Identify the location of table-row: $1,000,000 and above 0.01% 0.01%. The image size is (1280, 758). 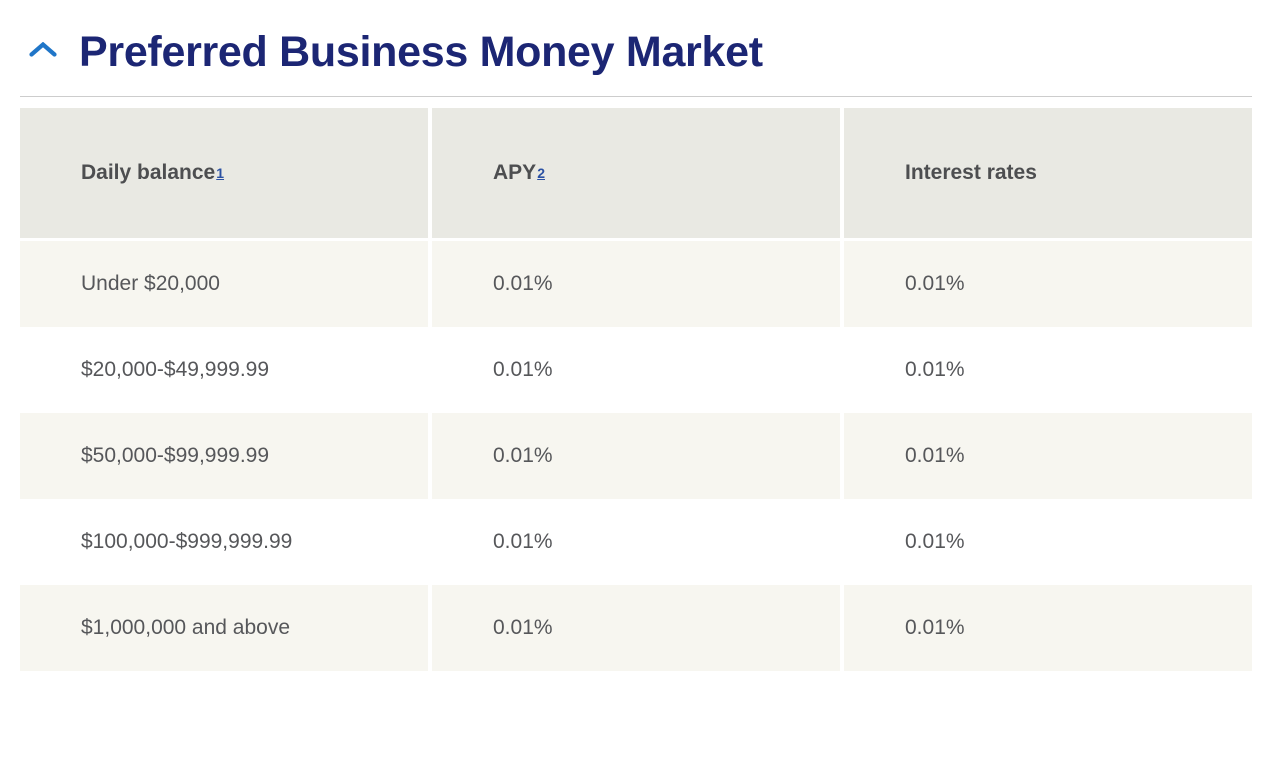
(636, 628).